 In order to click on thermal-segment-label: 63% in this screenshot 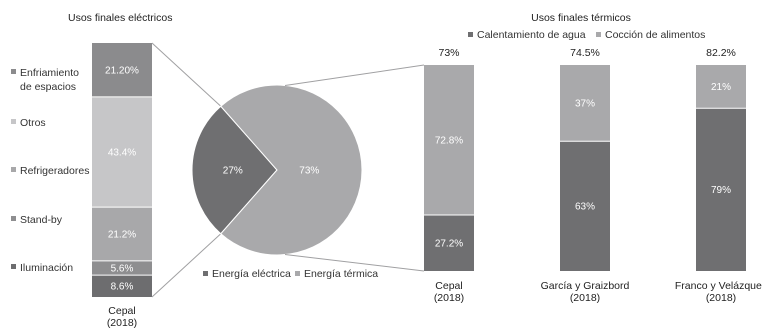, I will do `click(585, 207)`.